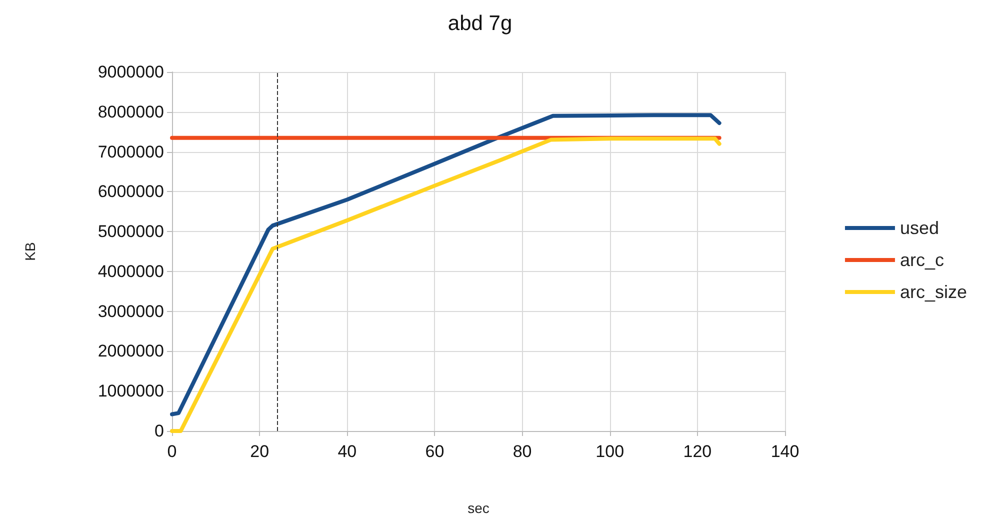  I want to click on x-tick-label: 60, so click(434, 451).